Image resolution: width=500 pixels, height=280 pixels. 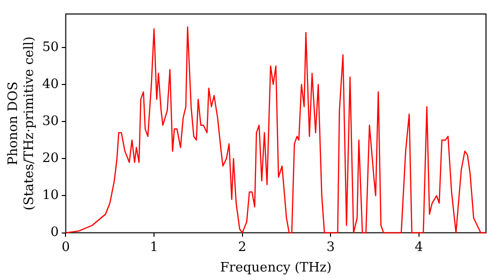 What do you see at coordinates (66, 247) in the screenshot?
I see `x-tick-label: 0` at bounding box center [66, 247].